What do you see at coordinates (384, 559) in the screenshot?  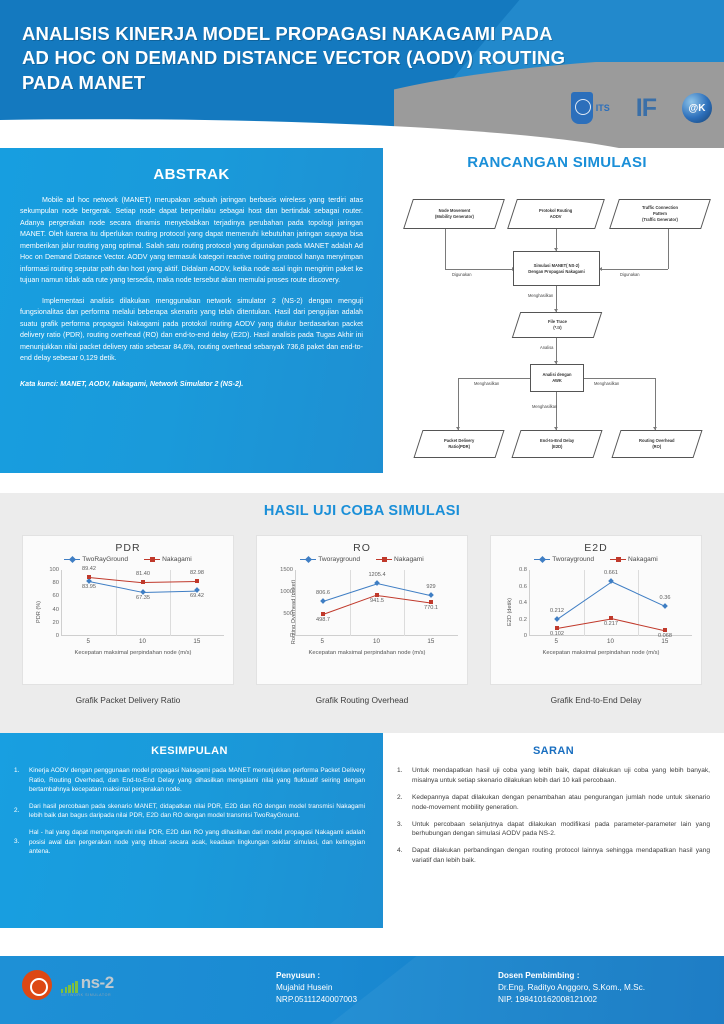 I see `legend-marker-red-icon` at bounding box center [384, 559].